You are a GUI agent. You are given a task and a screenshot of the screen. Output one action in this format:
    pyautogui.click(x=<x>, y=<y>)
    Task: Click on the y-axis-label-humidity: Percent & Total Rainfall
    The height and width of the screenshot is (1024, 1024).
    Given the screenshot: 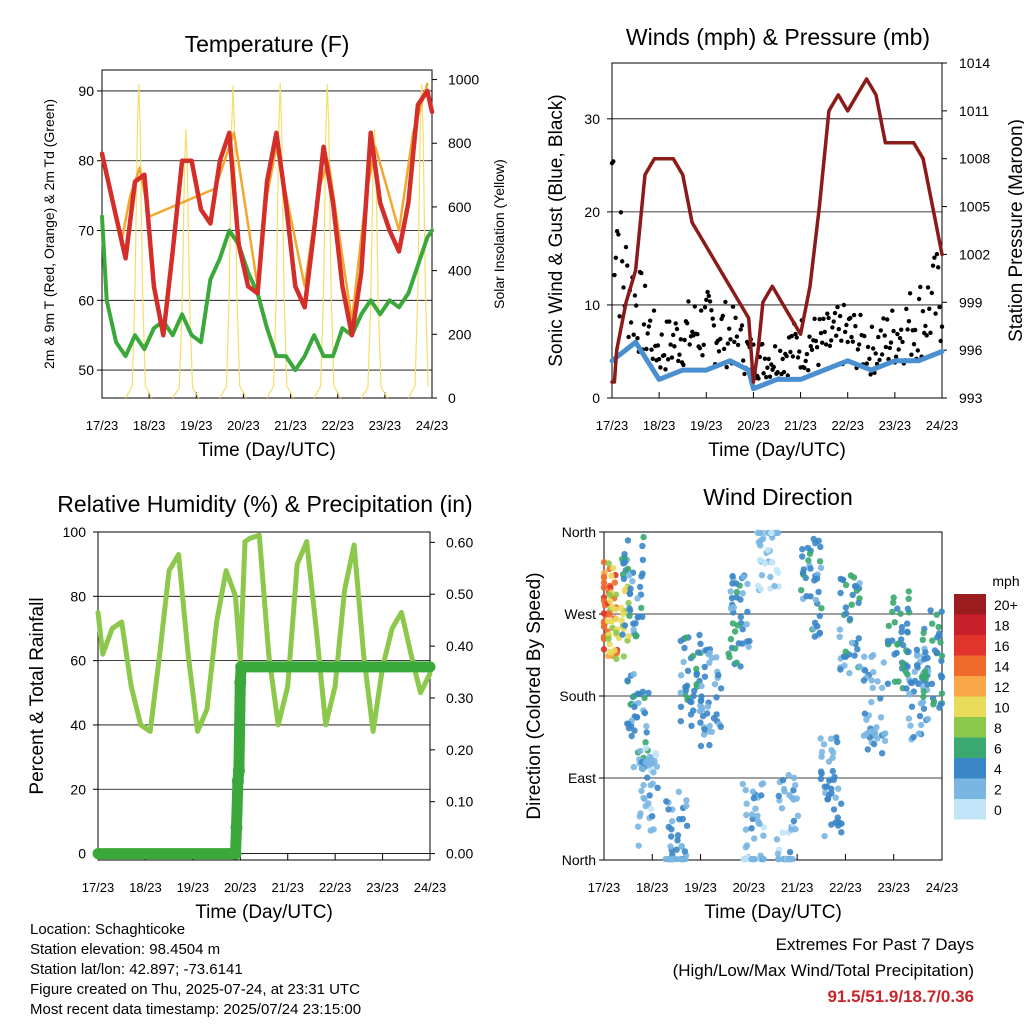 What is the action you would take?
    pyautogui.click(x=37, y=695)
    